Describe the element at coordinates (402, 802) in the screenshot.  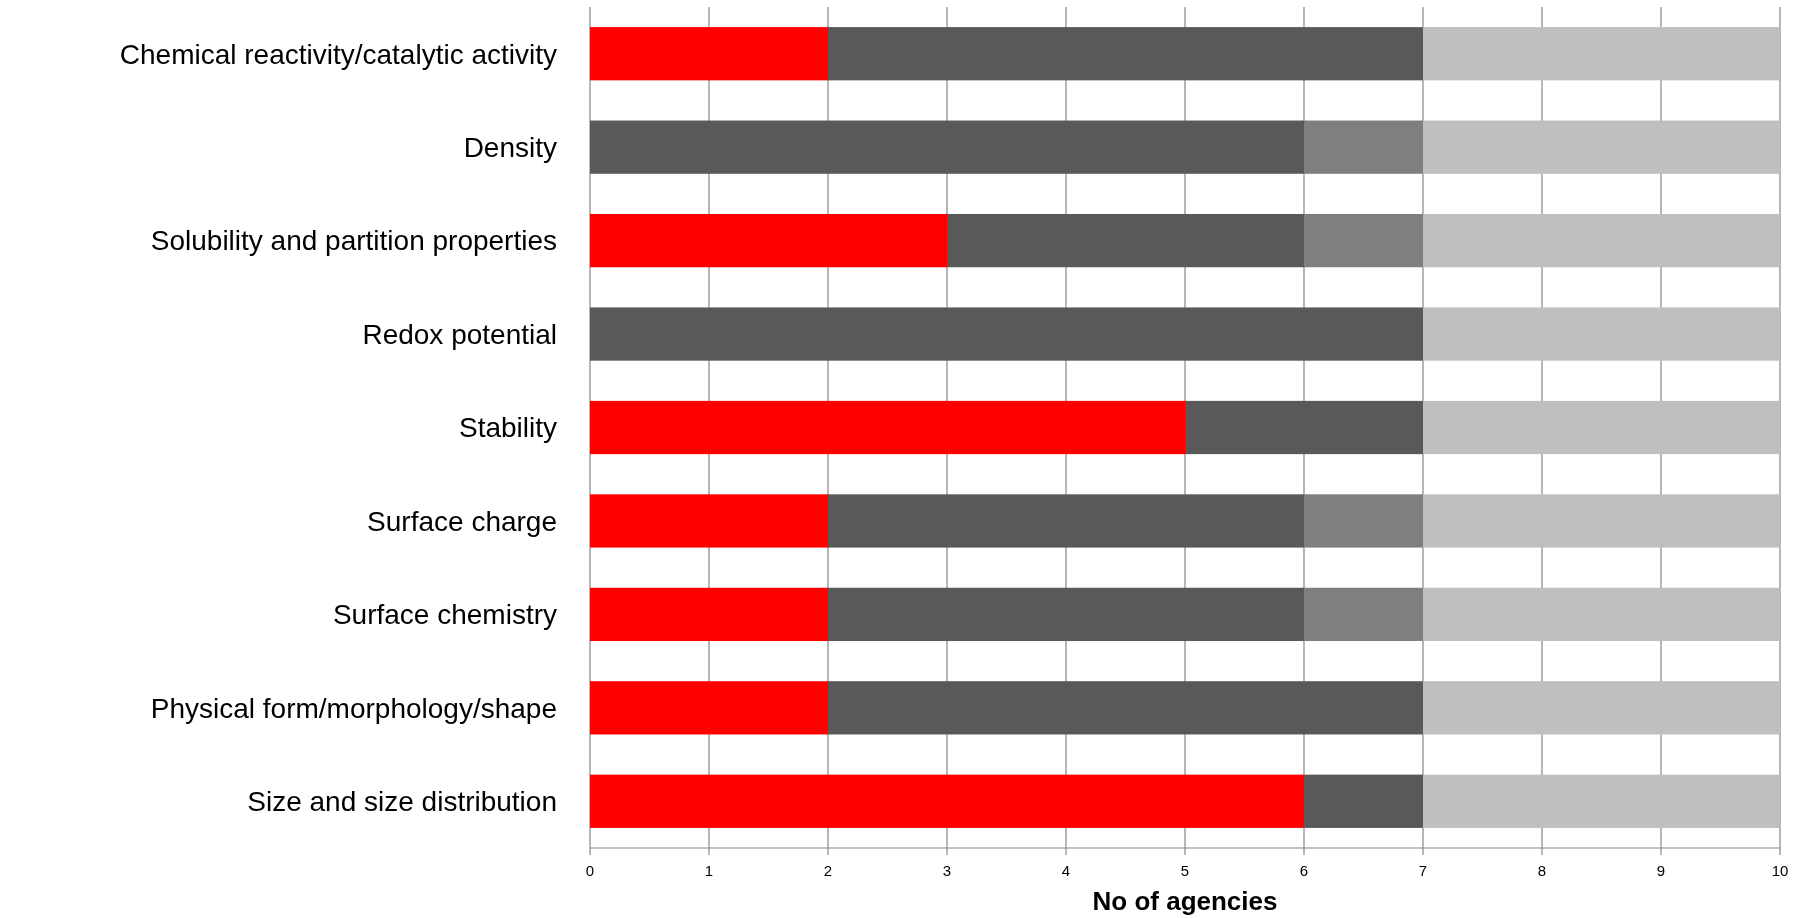
I see `y-tick-label: Size and size distribution` at that location.